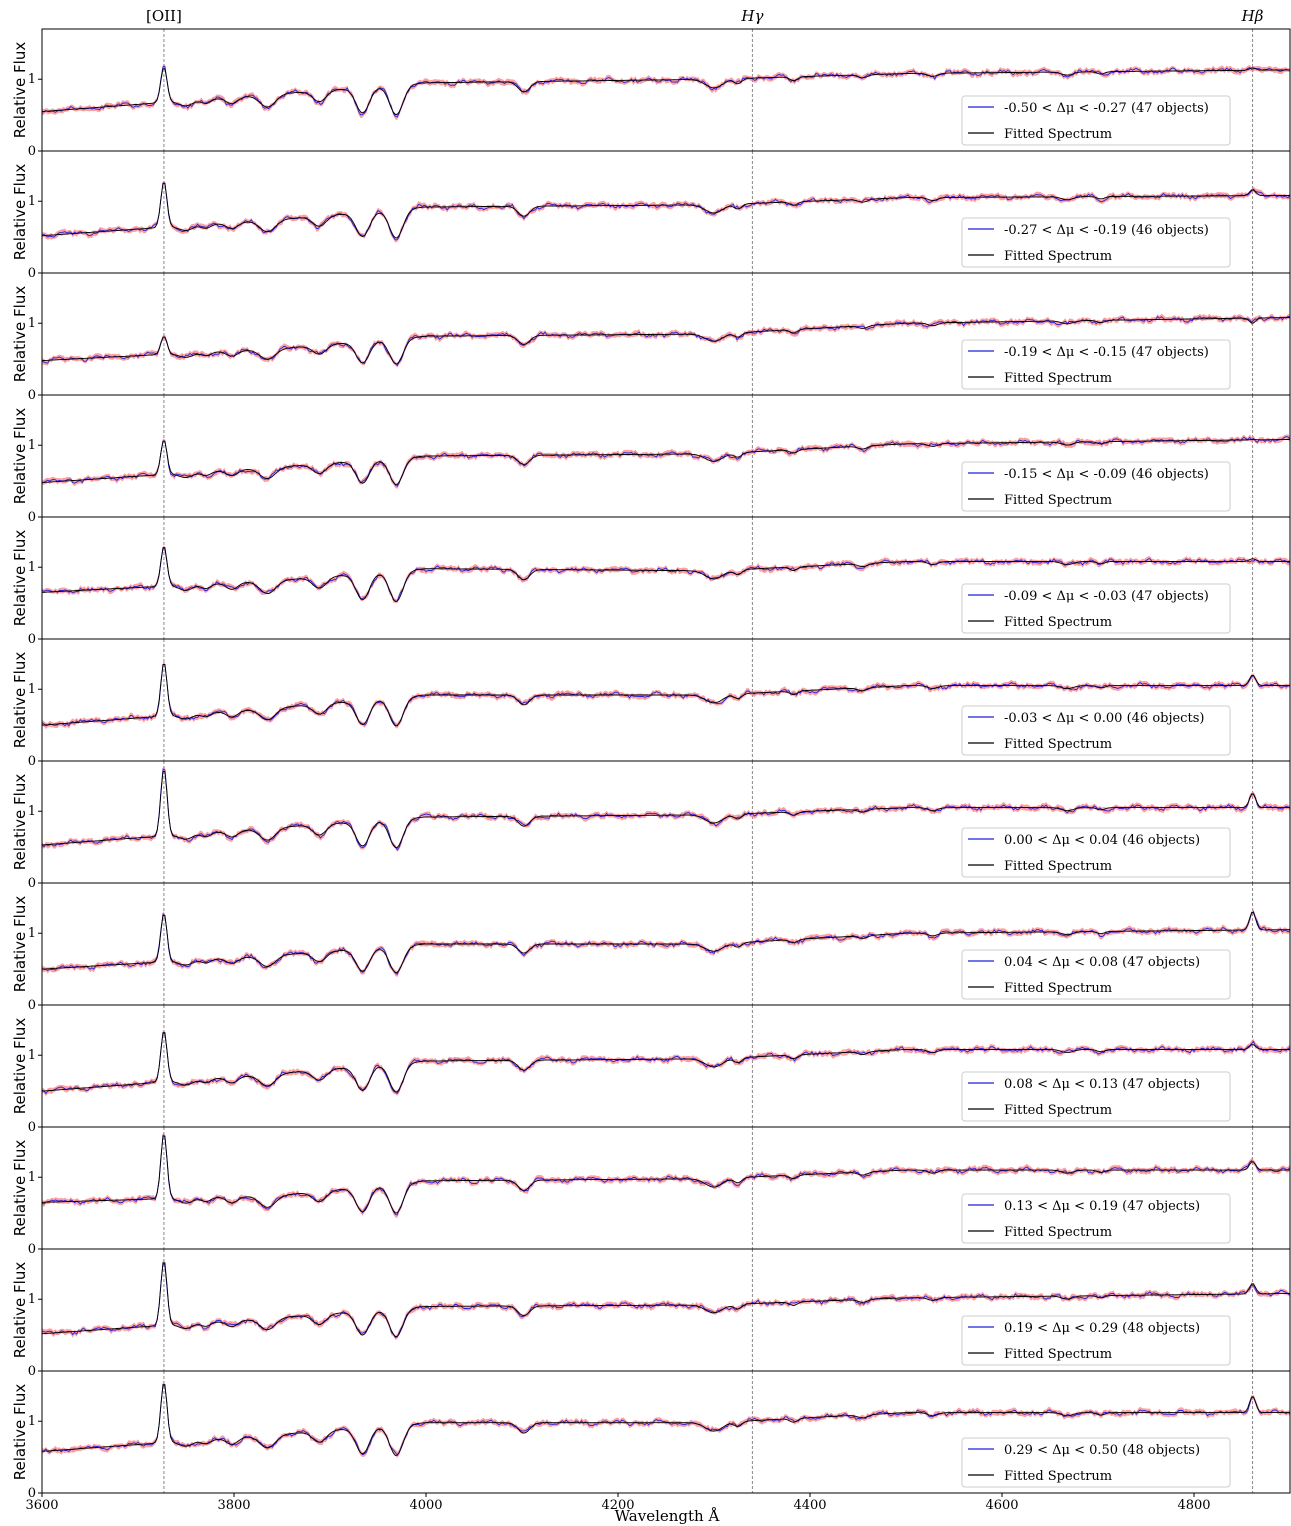 This screenshot has width=1291, height=1526. I want to click on x-tick-label: 4400, so click(809, 1505).